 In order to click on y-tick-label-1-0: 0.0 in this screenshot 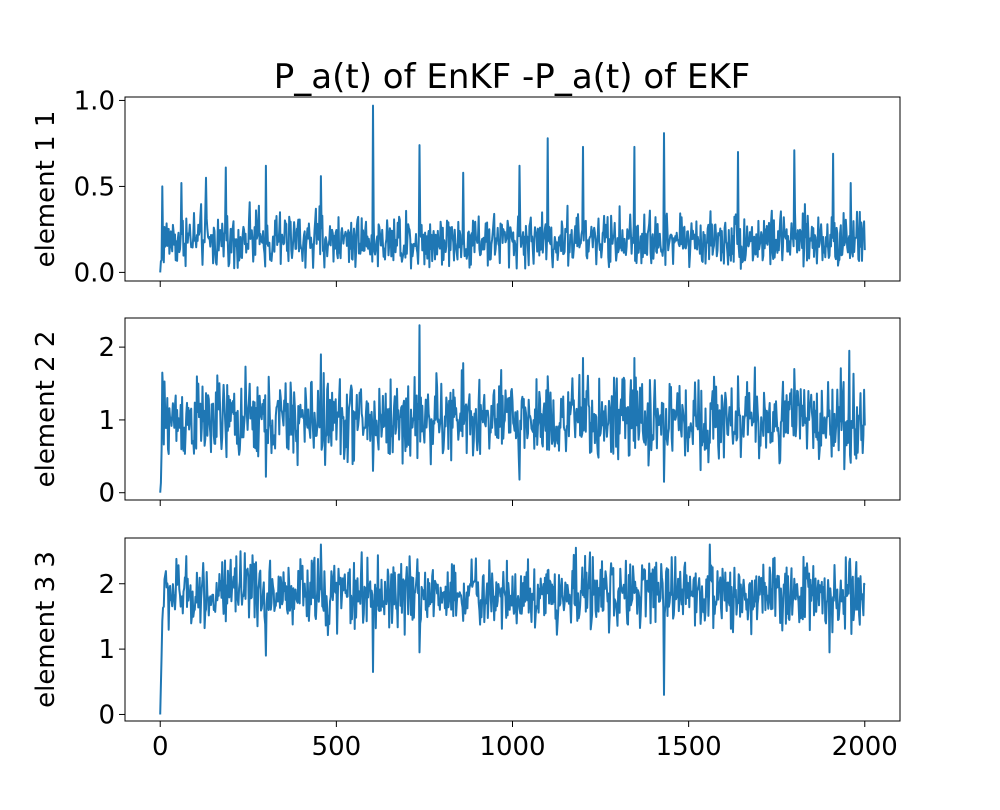, I will do `click(94, 273)`.